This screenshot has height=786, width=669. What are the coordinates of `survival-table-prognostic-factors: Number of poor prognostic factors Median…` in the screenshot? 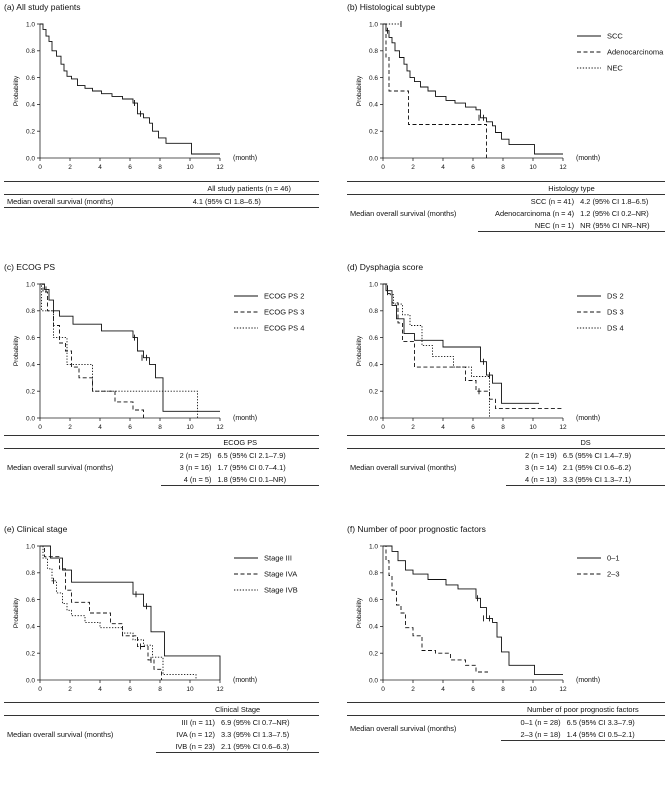 It's located at (506, 721).